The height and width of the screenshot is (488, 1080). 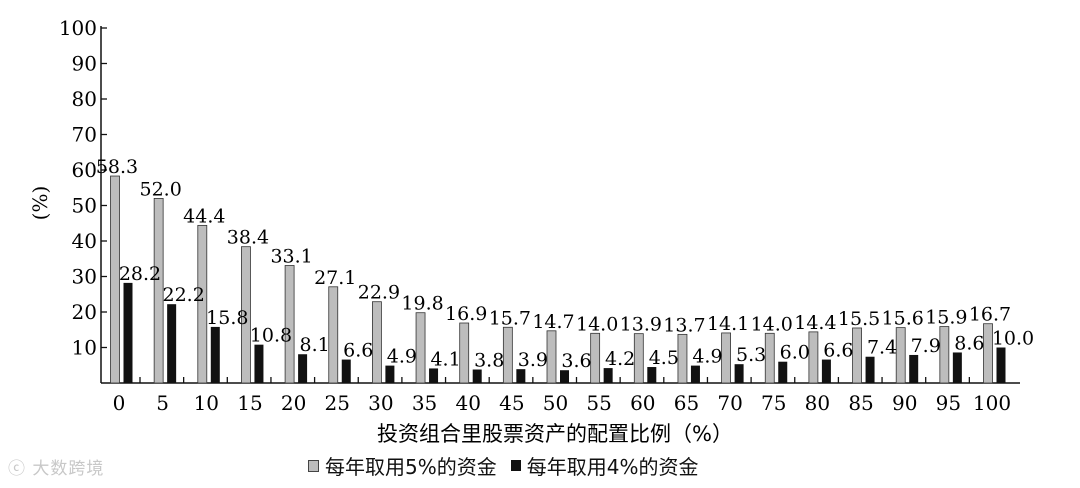 What do you see at coordinates (466, 314) in the screenshot?
I see `value-label-5pct: 16.9` at bounding box center [466, 314].